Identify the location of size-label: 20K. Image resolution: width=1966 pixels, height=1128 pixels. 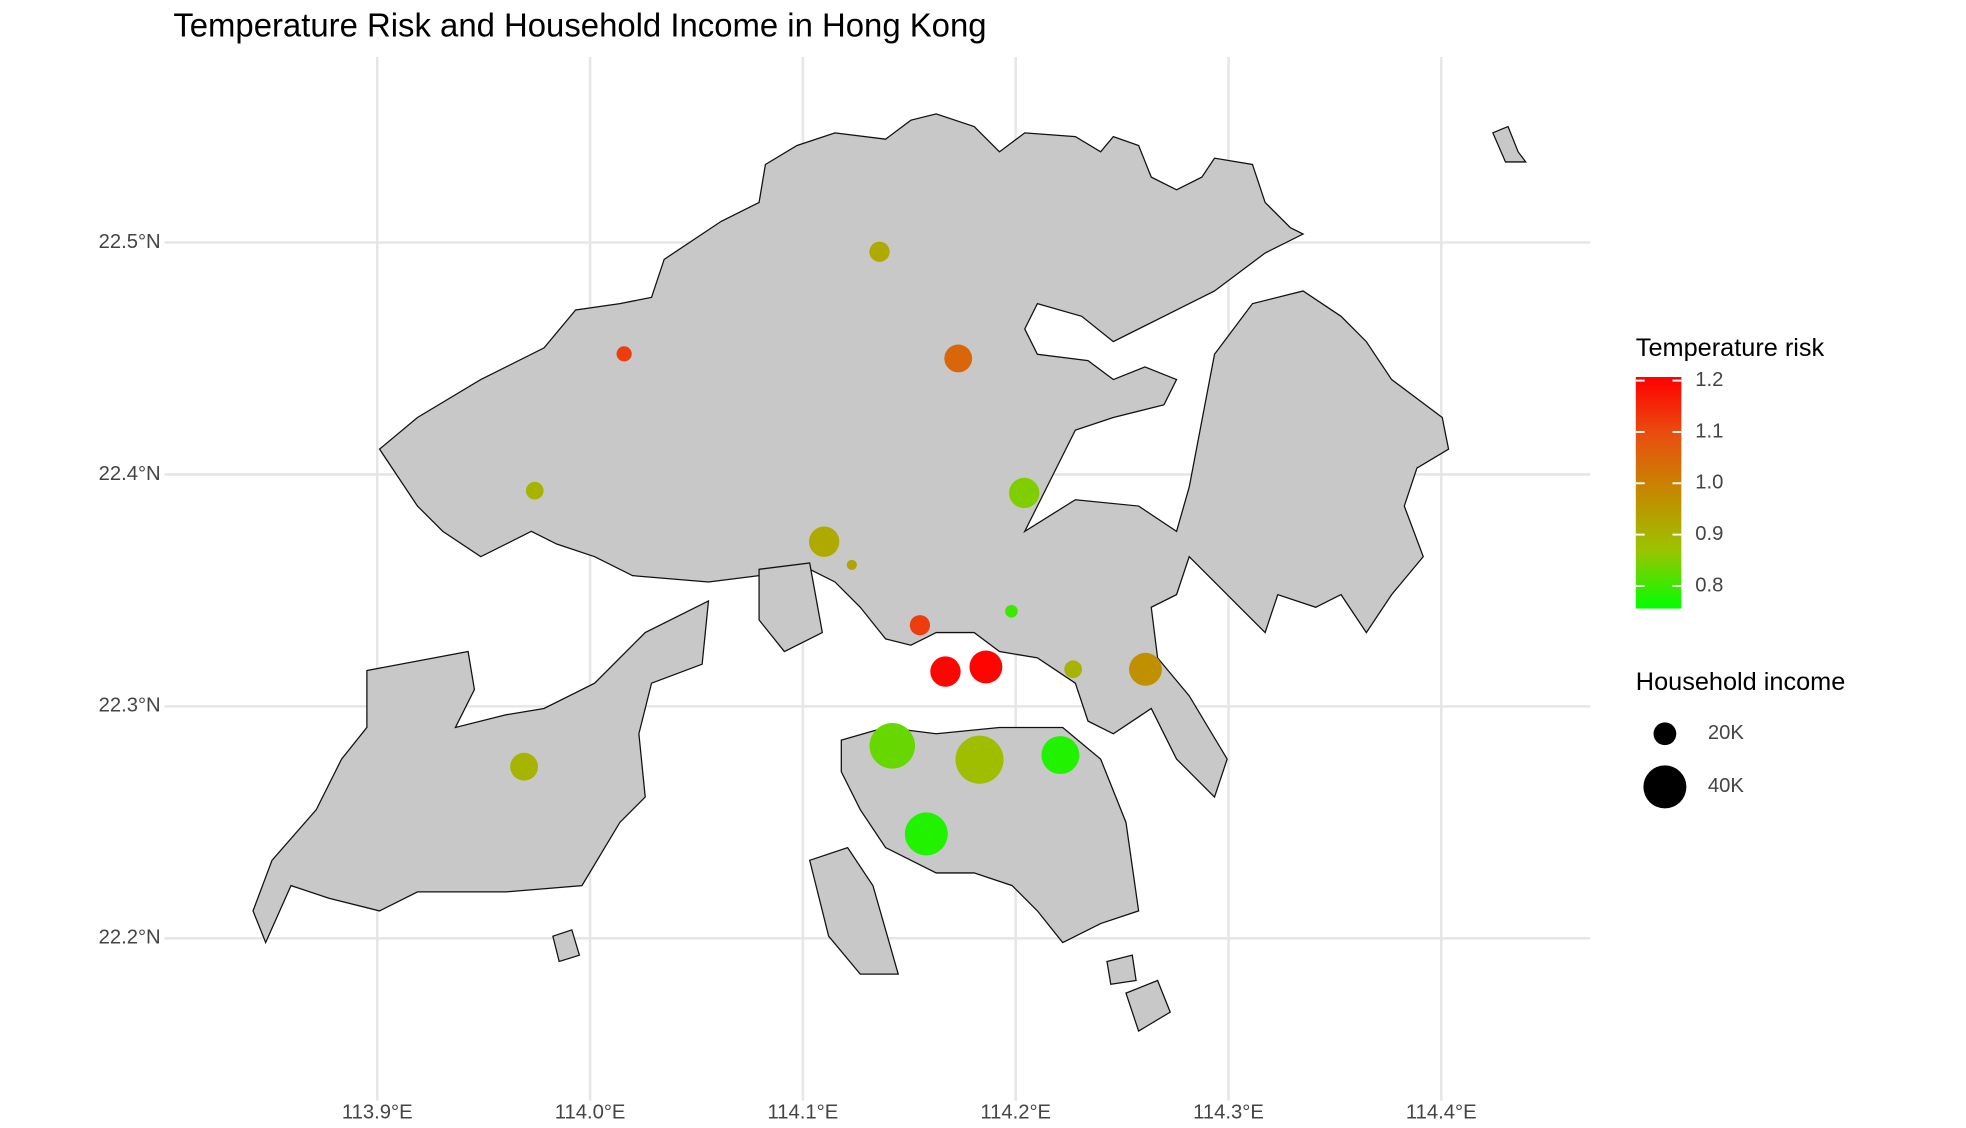
(1726, 733).